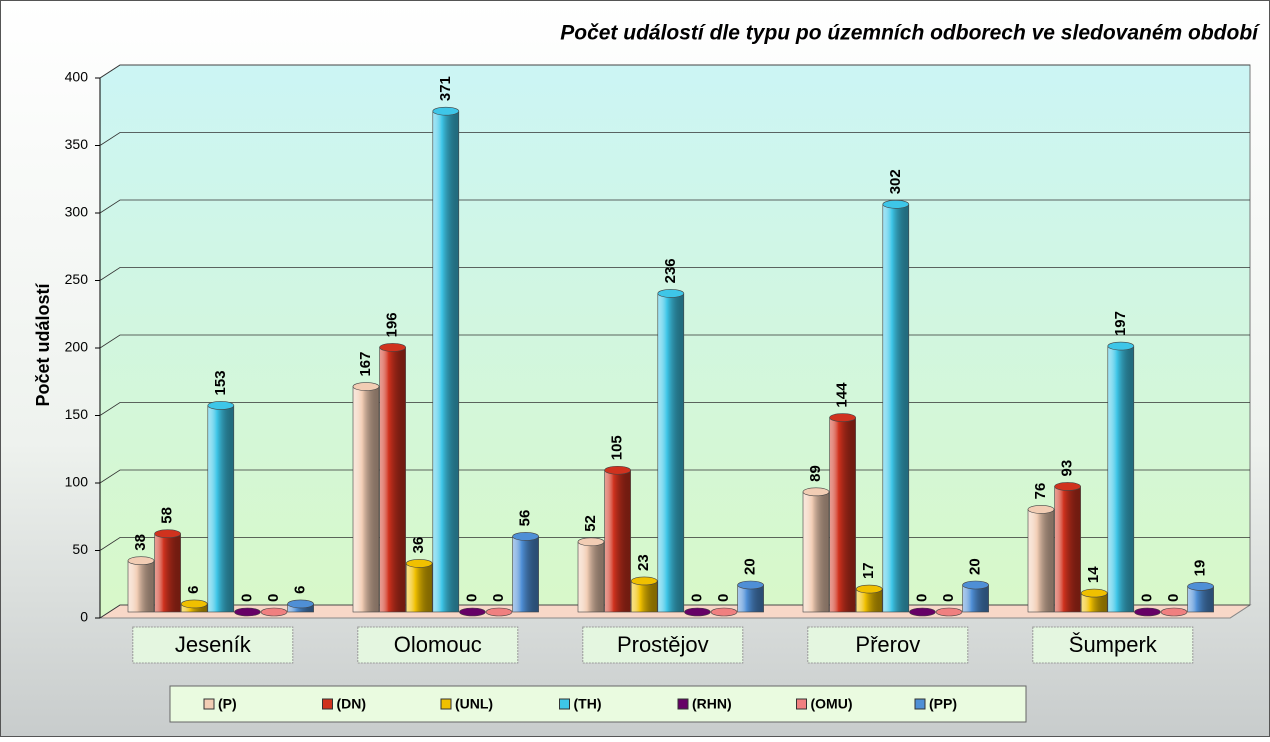  I want to click on value-label: 17, so click(868, 570).